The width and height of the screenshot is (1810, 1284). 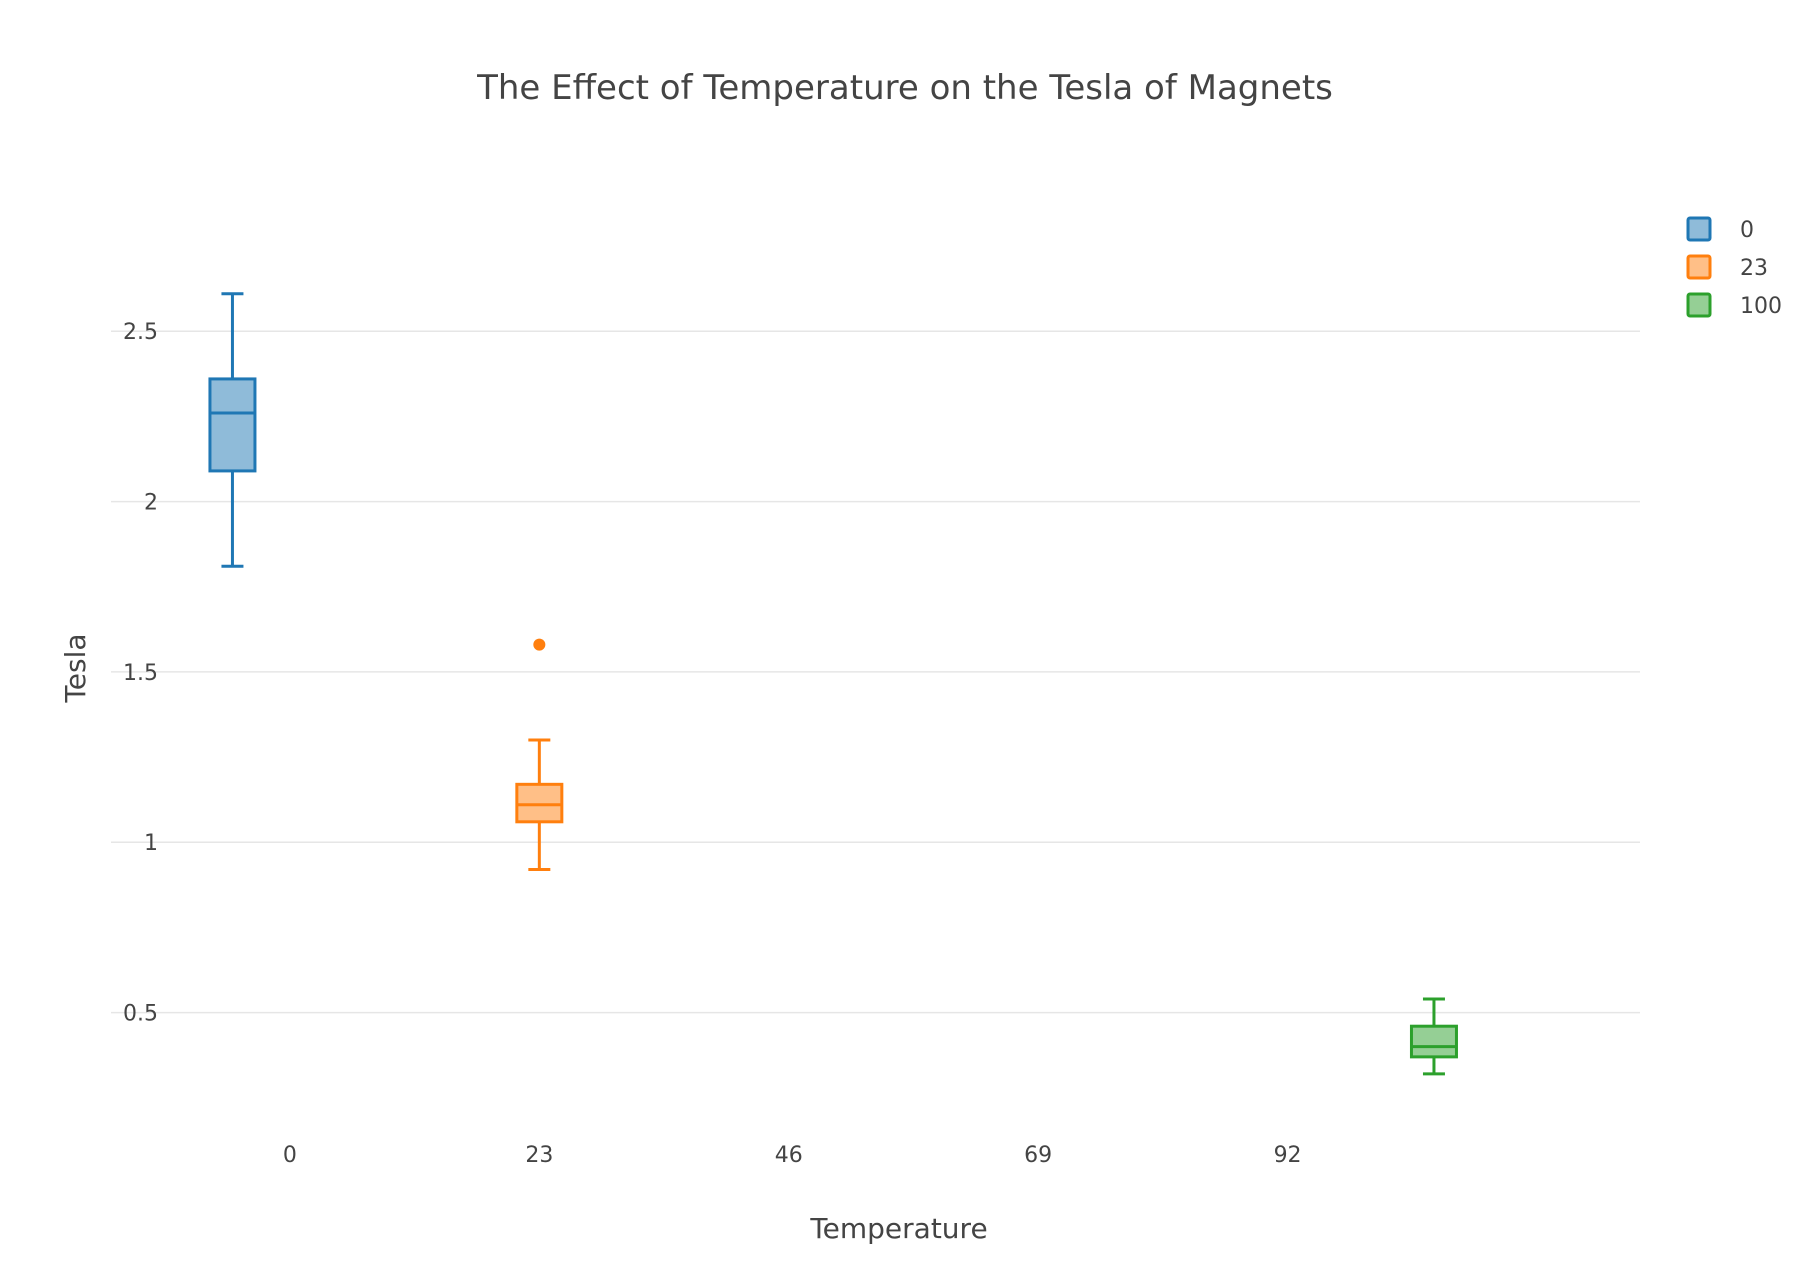 What do you see at coordinates (1747, 230) in the screenshot?
I see `legend-label: 0` at bounding box center [1747, 230].